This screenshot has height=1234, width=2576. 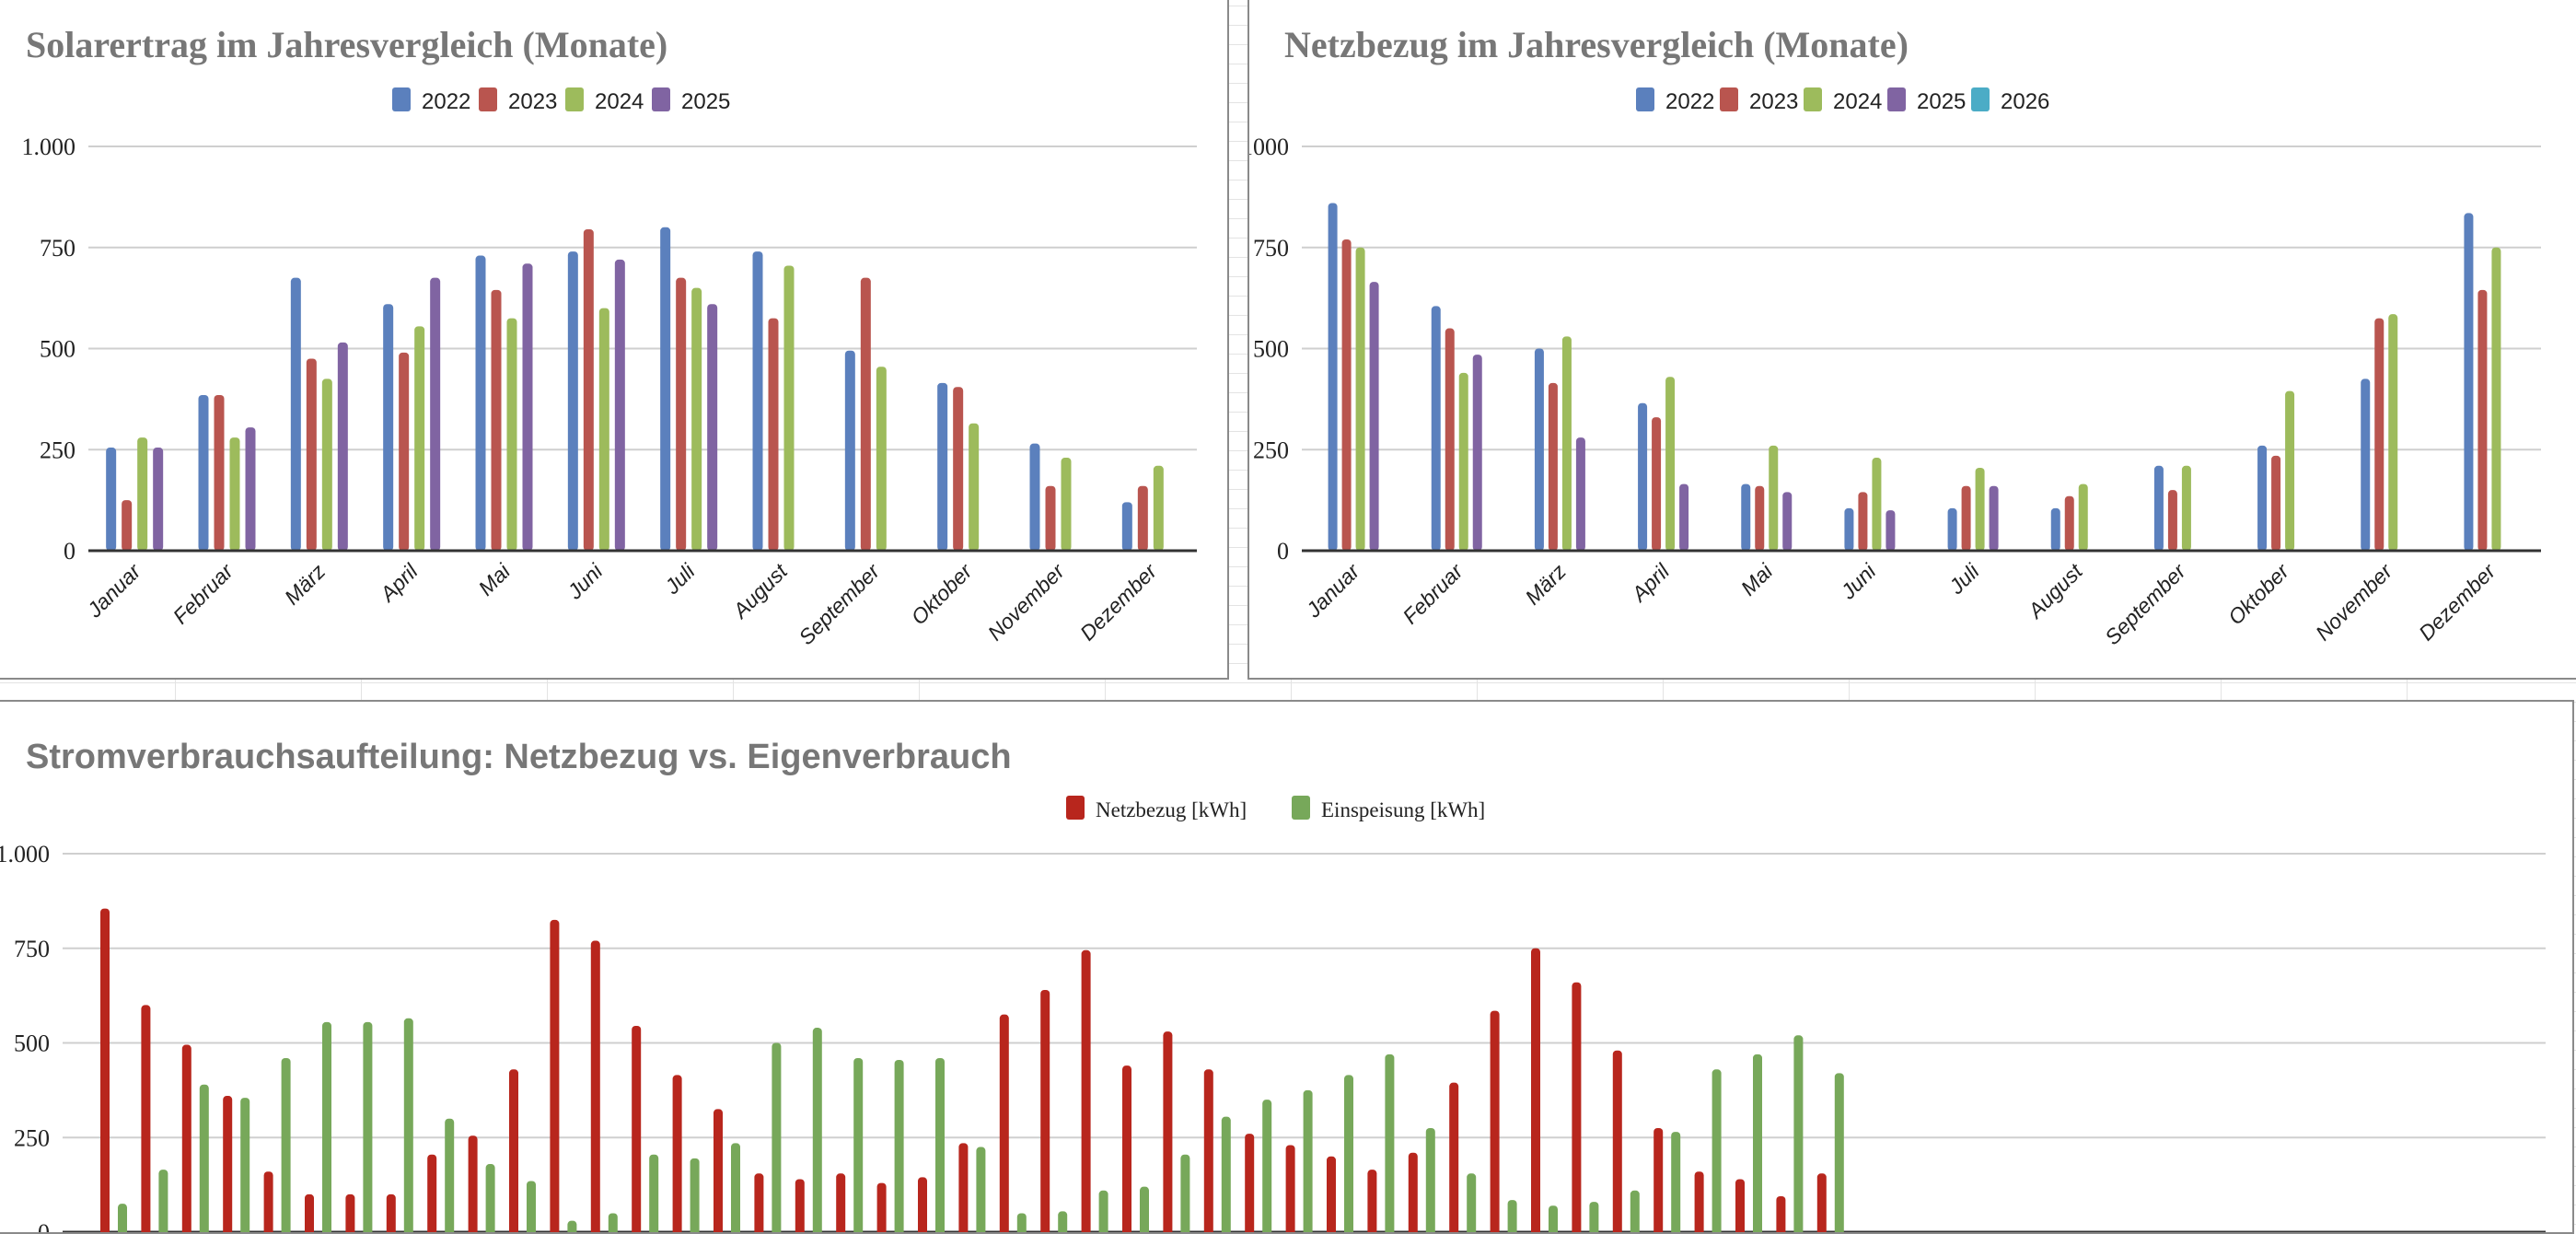 What do you see at coordinates (346, 45) in the screenshot?
I see `chart-title: Solarertrag im Jahresvergleich (Monate)` at bounding box center [346, 45].